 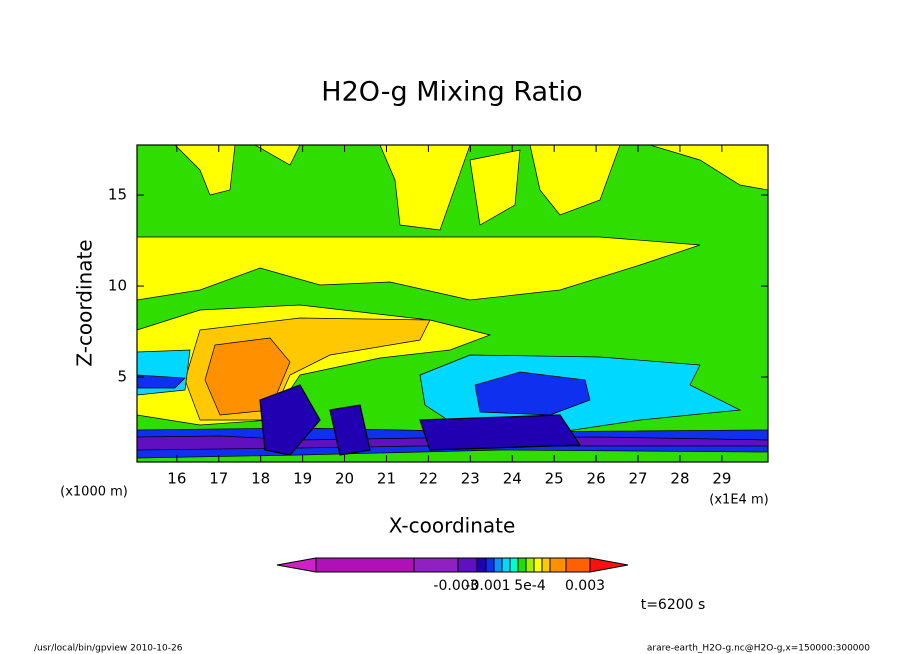 I want to click on chart-title: H2O-g Mixing Ratio, so click(x=451, y=92).